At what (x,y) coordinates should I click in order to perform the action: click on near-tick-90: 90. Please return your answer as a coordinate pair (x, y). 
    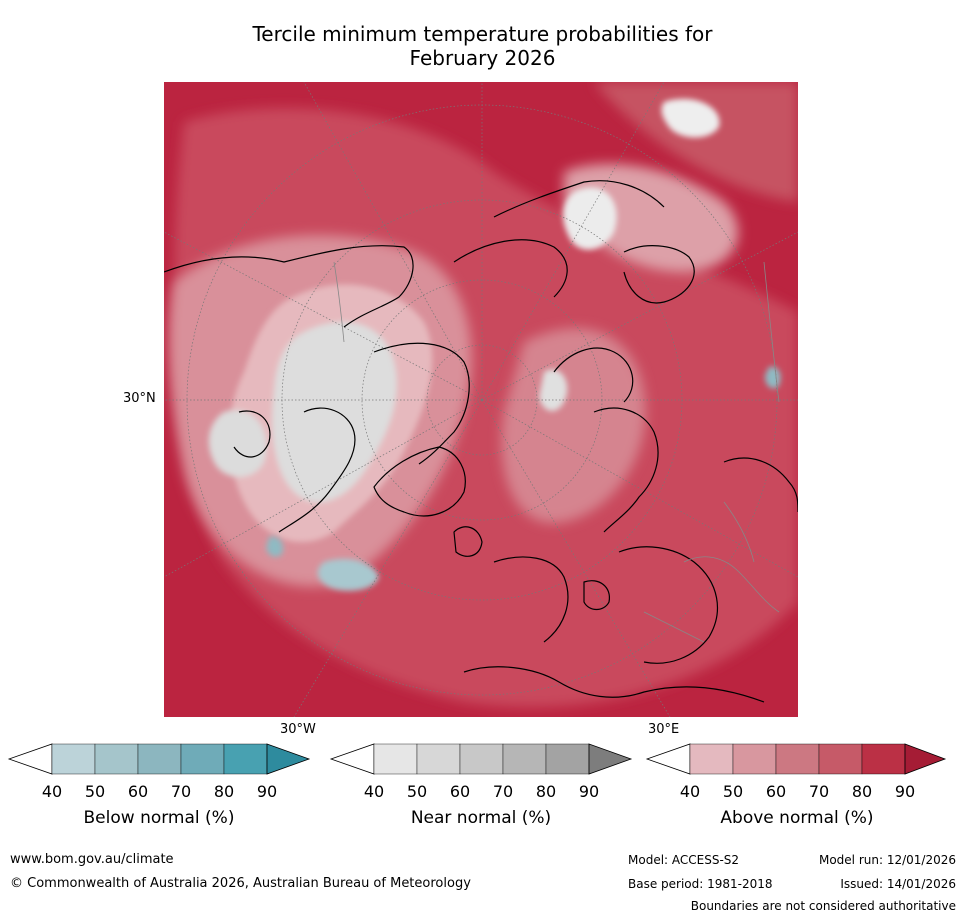
    Looking at the image, I should click on (589, 791).